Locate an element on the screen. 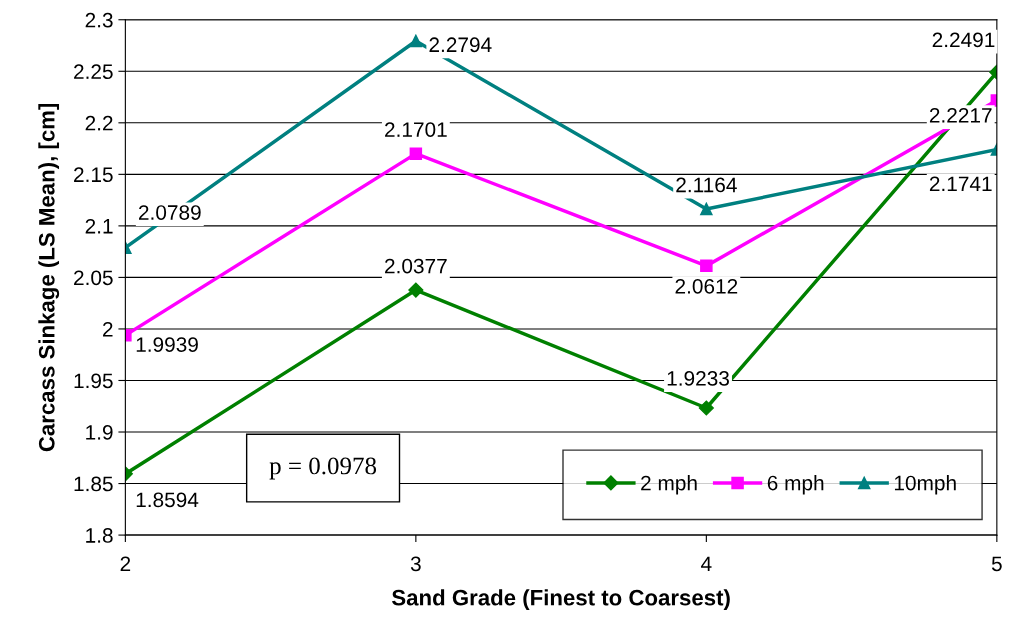 The height and width of the screenshot is (637, 1011). y-tick-label: 2.1 is located at coordinates (99, 226).